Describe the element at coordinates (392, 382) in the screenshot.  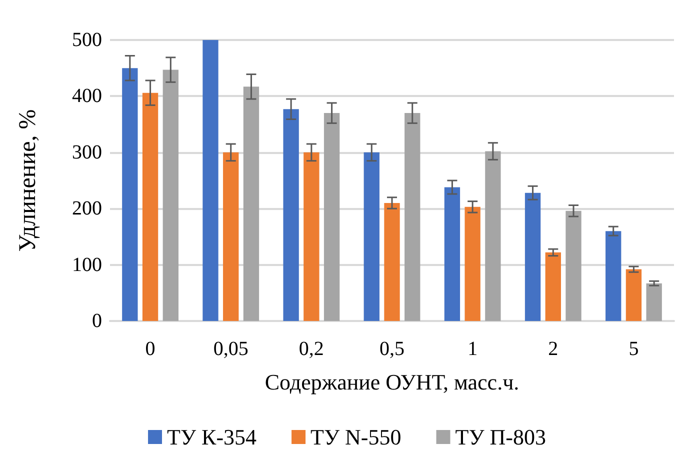
I see `x-axis-title: Содержание ОУНТ, масс.ч.` at that location.